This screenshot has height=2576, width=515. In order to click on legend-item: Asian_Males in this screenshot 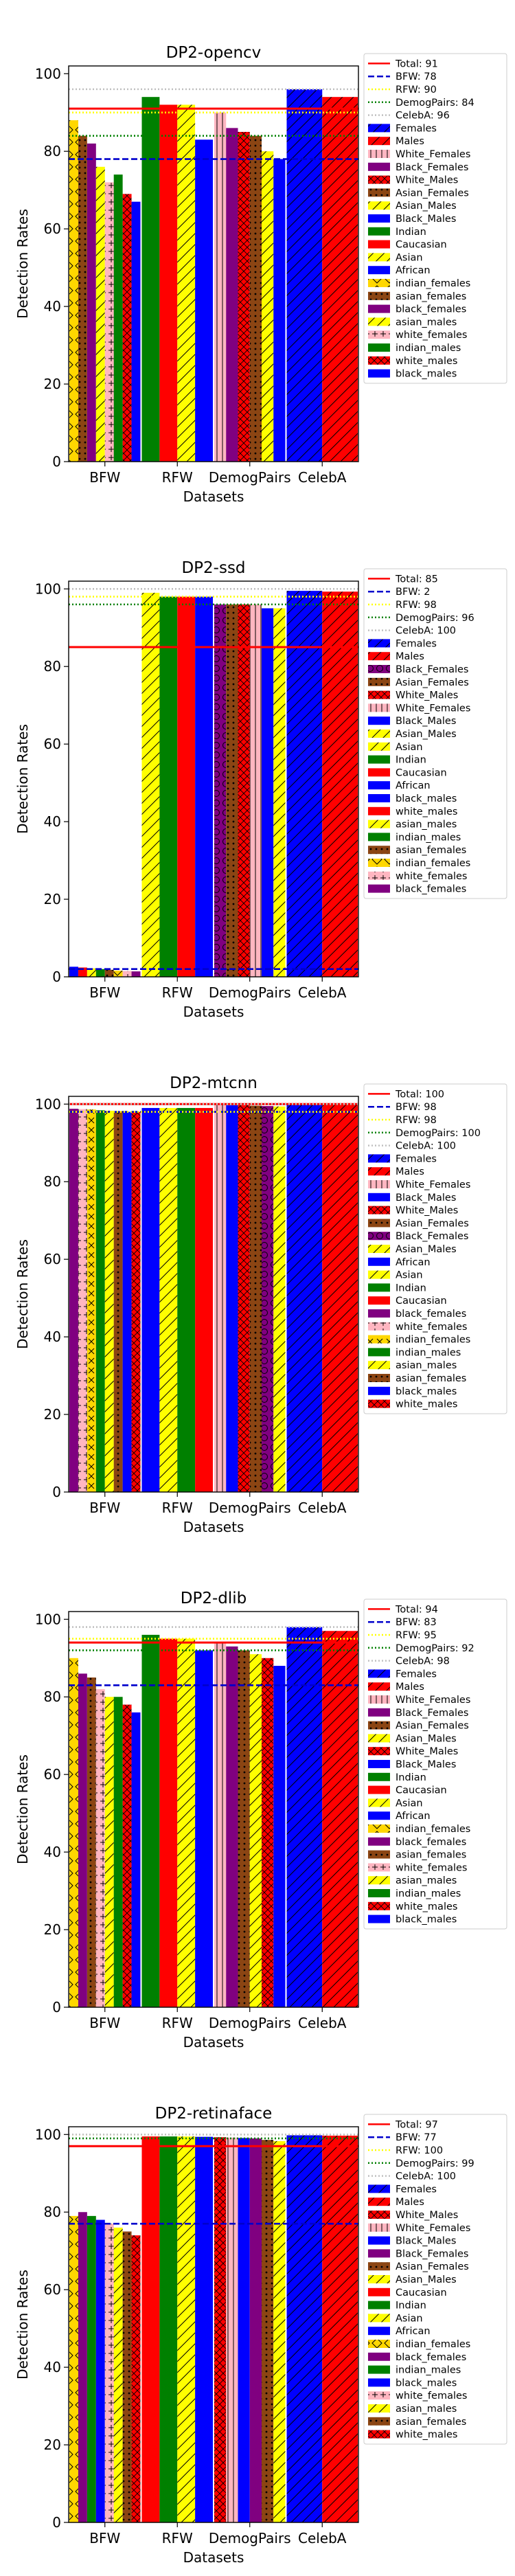, I will do `click(412, 1249)`.